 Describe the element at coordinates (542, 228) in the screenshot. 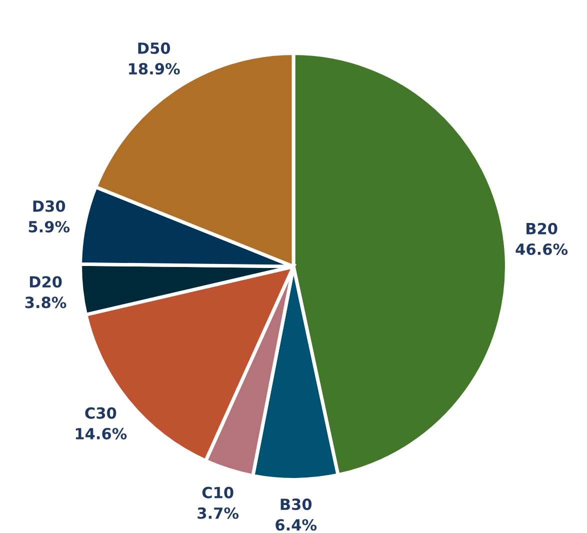

I see `slice-label: B20` at that location.